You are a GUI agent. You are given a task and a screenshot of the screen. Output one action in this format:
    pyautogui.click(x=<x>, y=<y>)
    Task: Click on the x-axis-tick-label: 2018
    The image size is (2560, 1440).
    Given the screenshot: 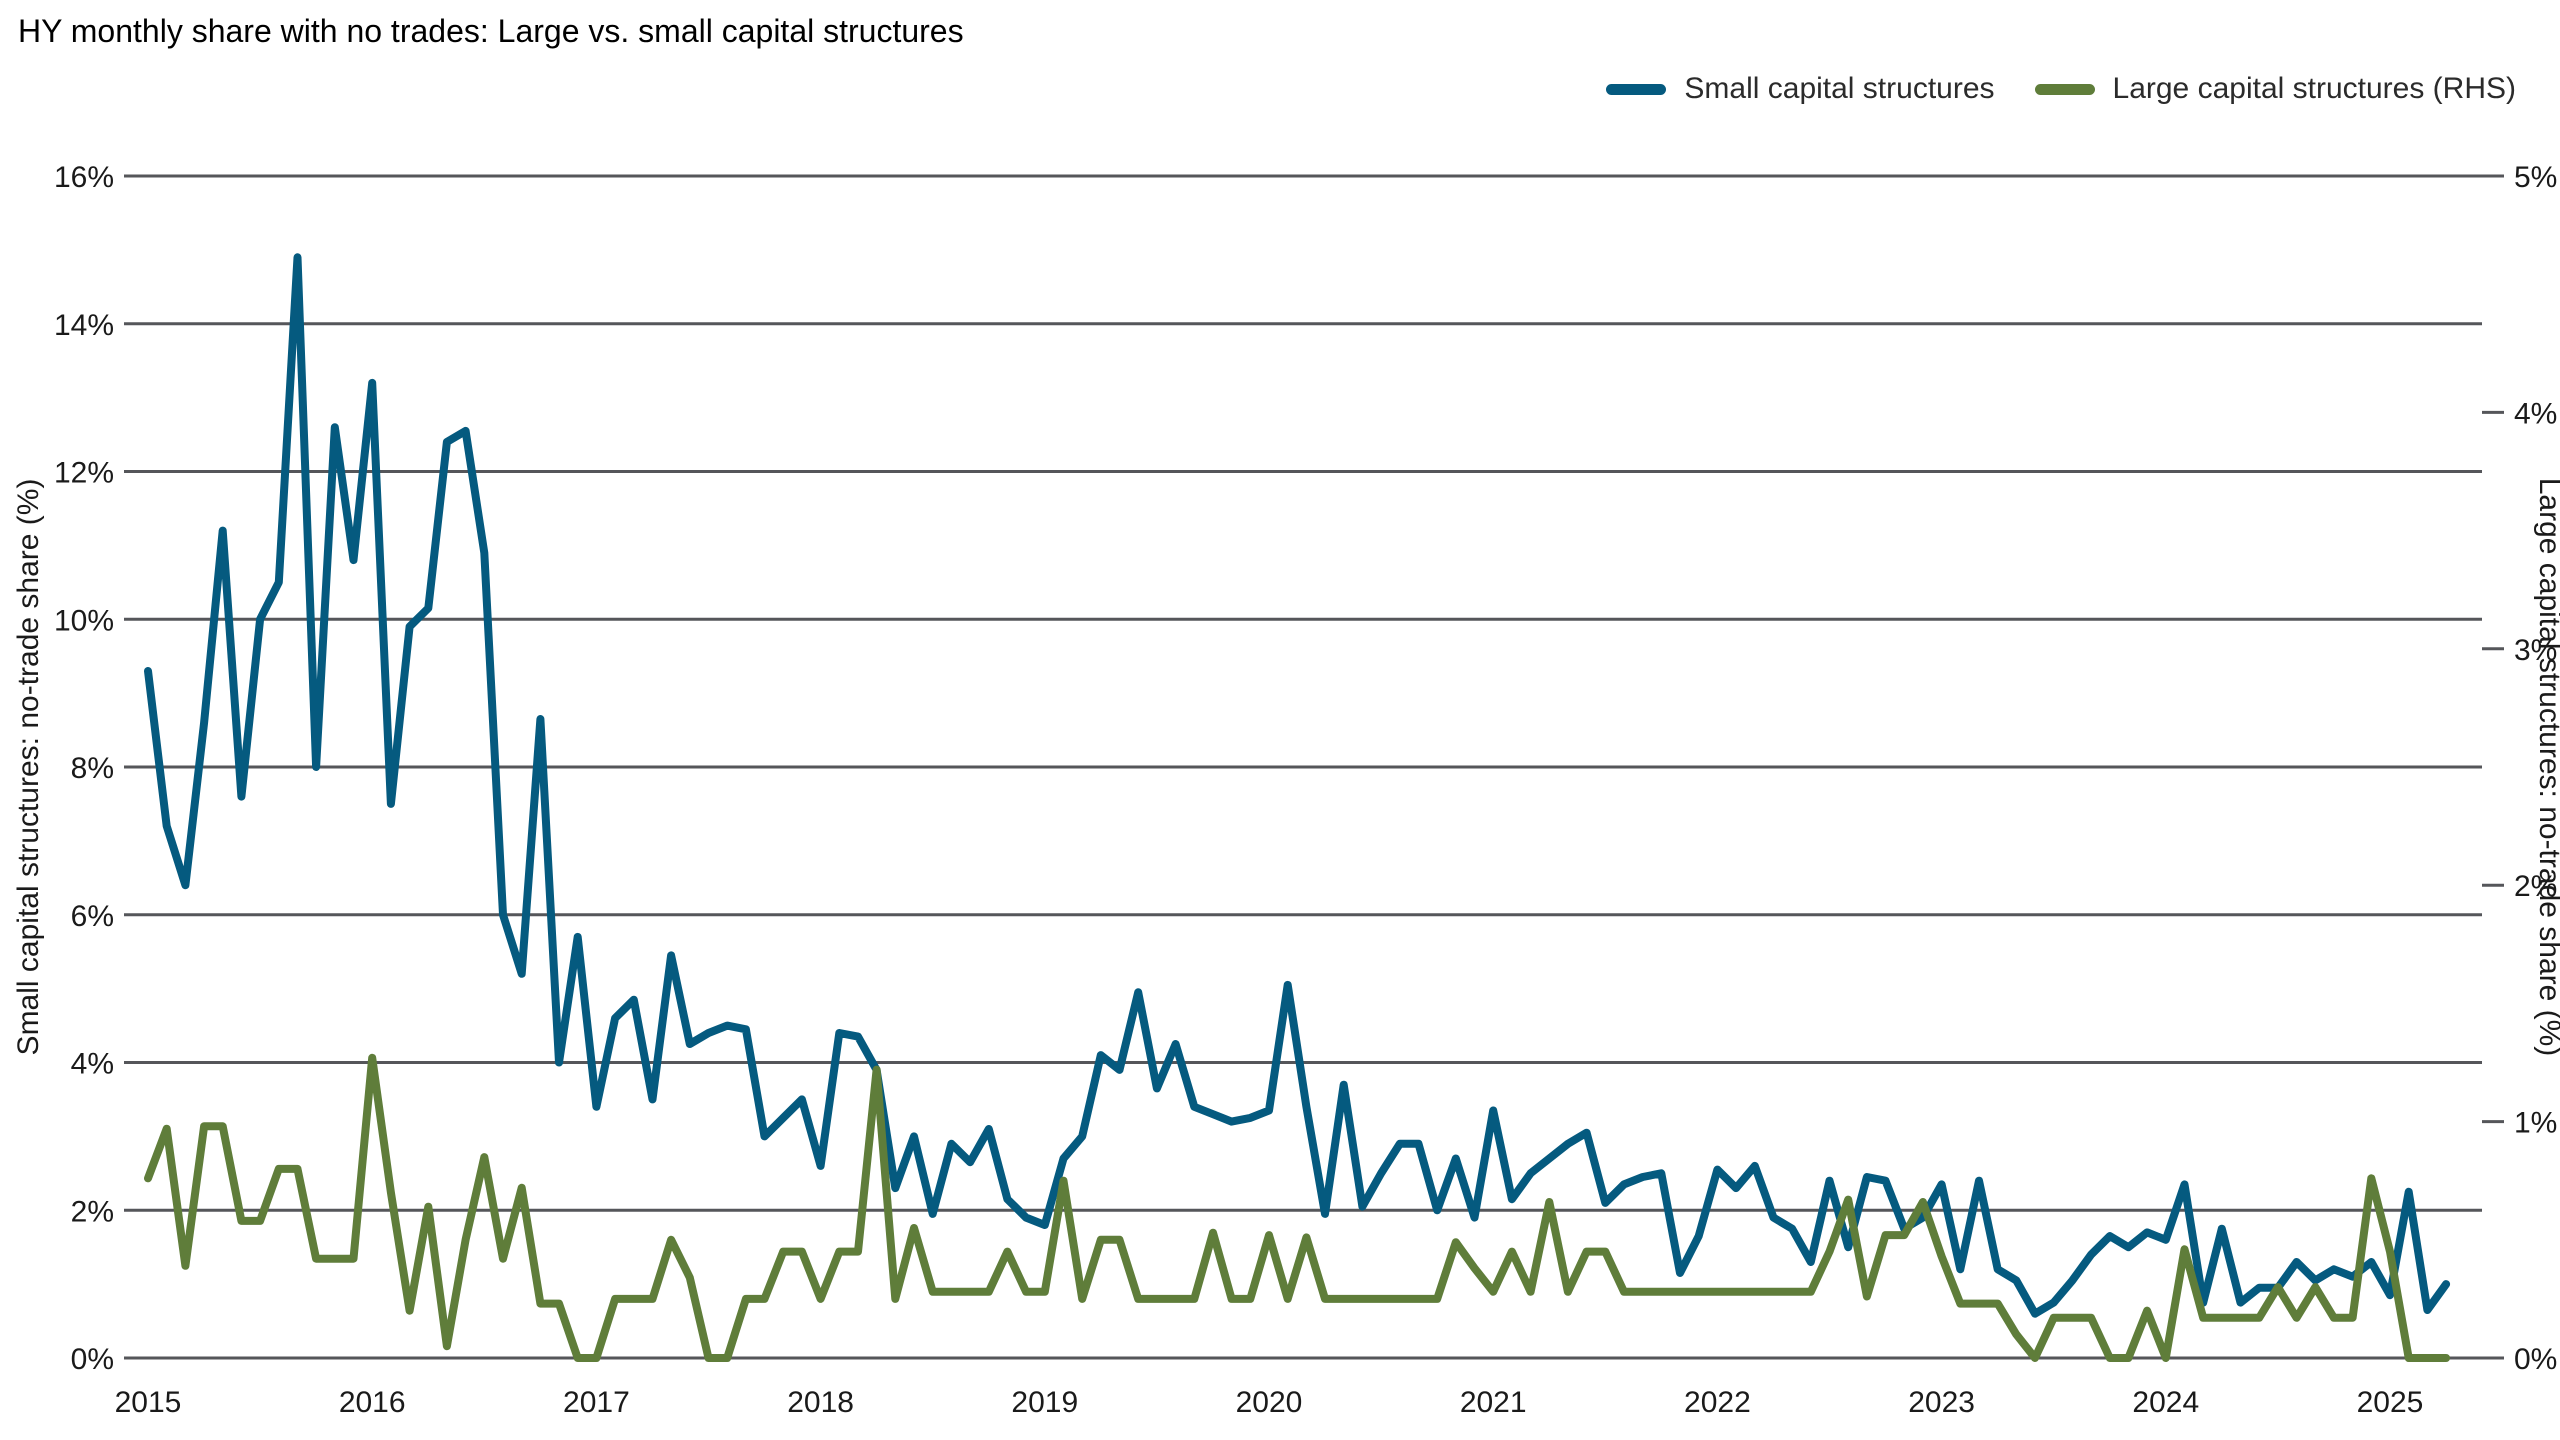 What is the action you would take?
    pyautogui.click(x=820, y=1402)
    